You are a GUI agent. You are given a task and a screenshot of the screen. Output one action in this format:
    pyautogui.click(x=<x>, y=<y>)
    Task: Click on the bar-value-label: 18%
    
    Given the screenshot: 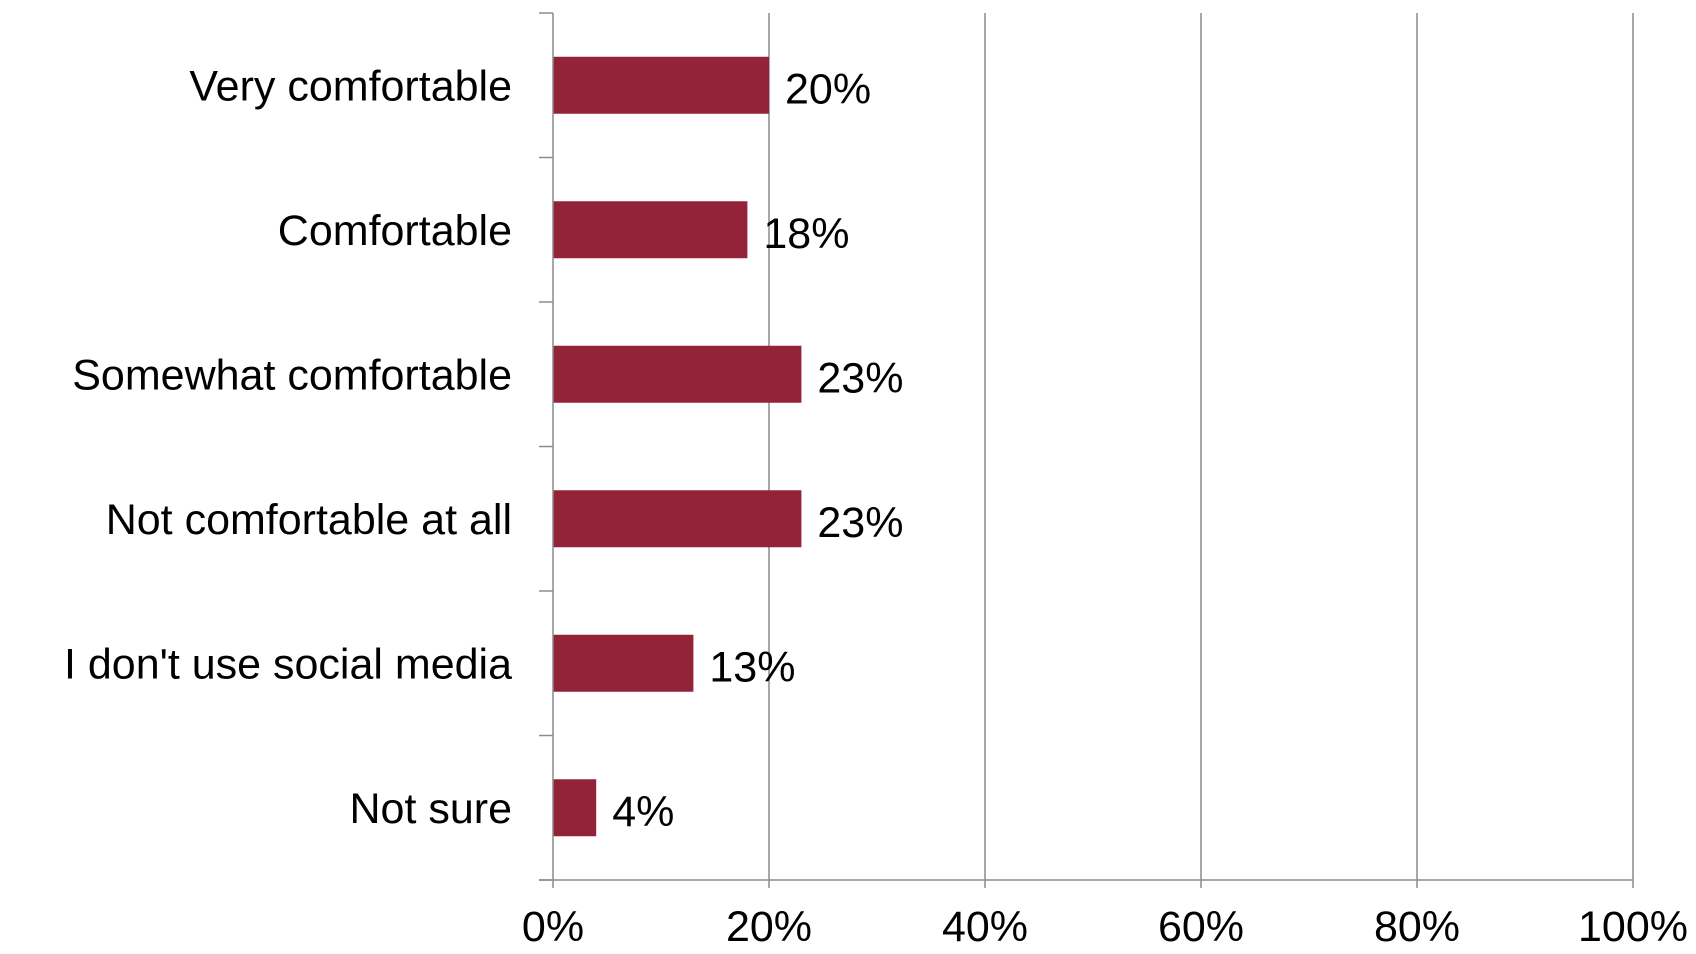 What is the action you would take?
    pyautogui.click(x=806, y=234)
    